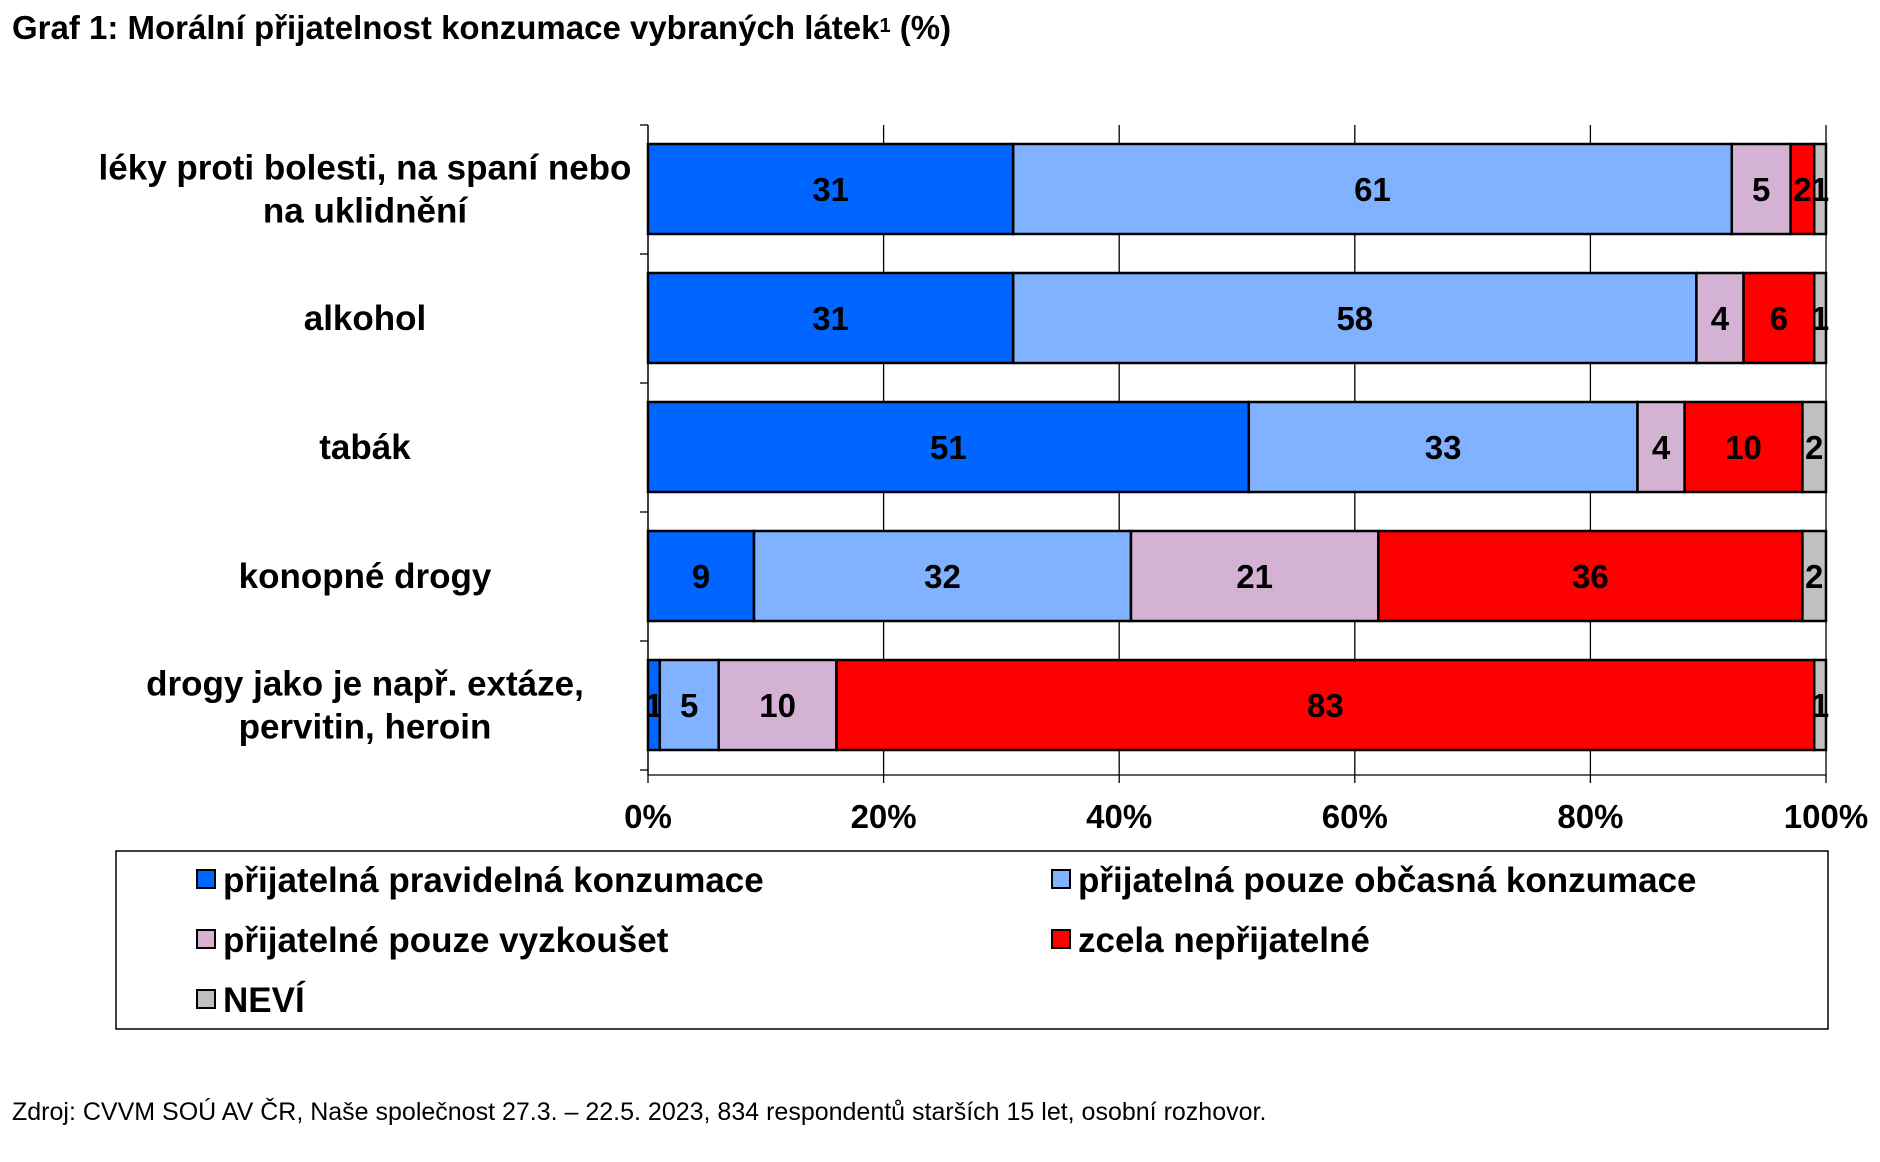  What do you see at coordinates (1119, 816) in the screenshot?
I see `x-tick-label: 40%` at bounding box center [1119, 816].